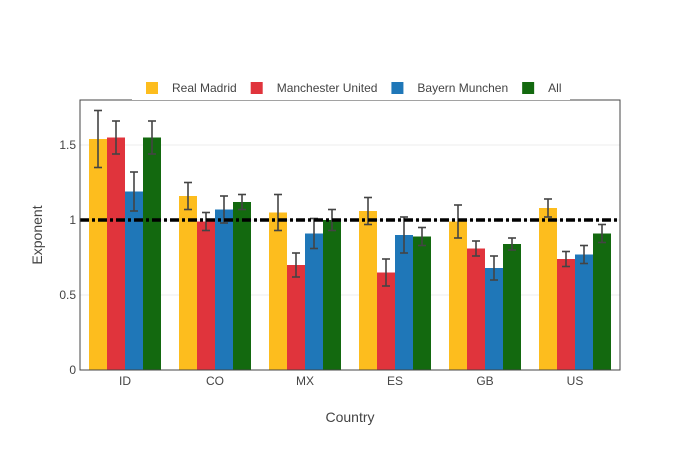 The image size is (700, 455). I want to click on x-tick-labels: ID CO MX ES GB US, so click(351, 381).